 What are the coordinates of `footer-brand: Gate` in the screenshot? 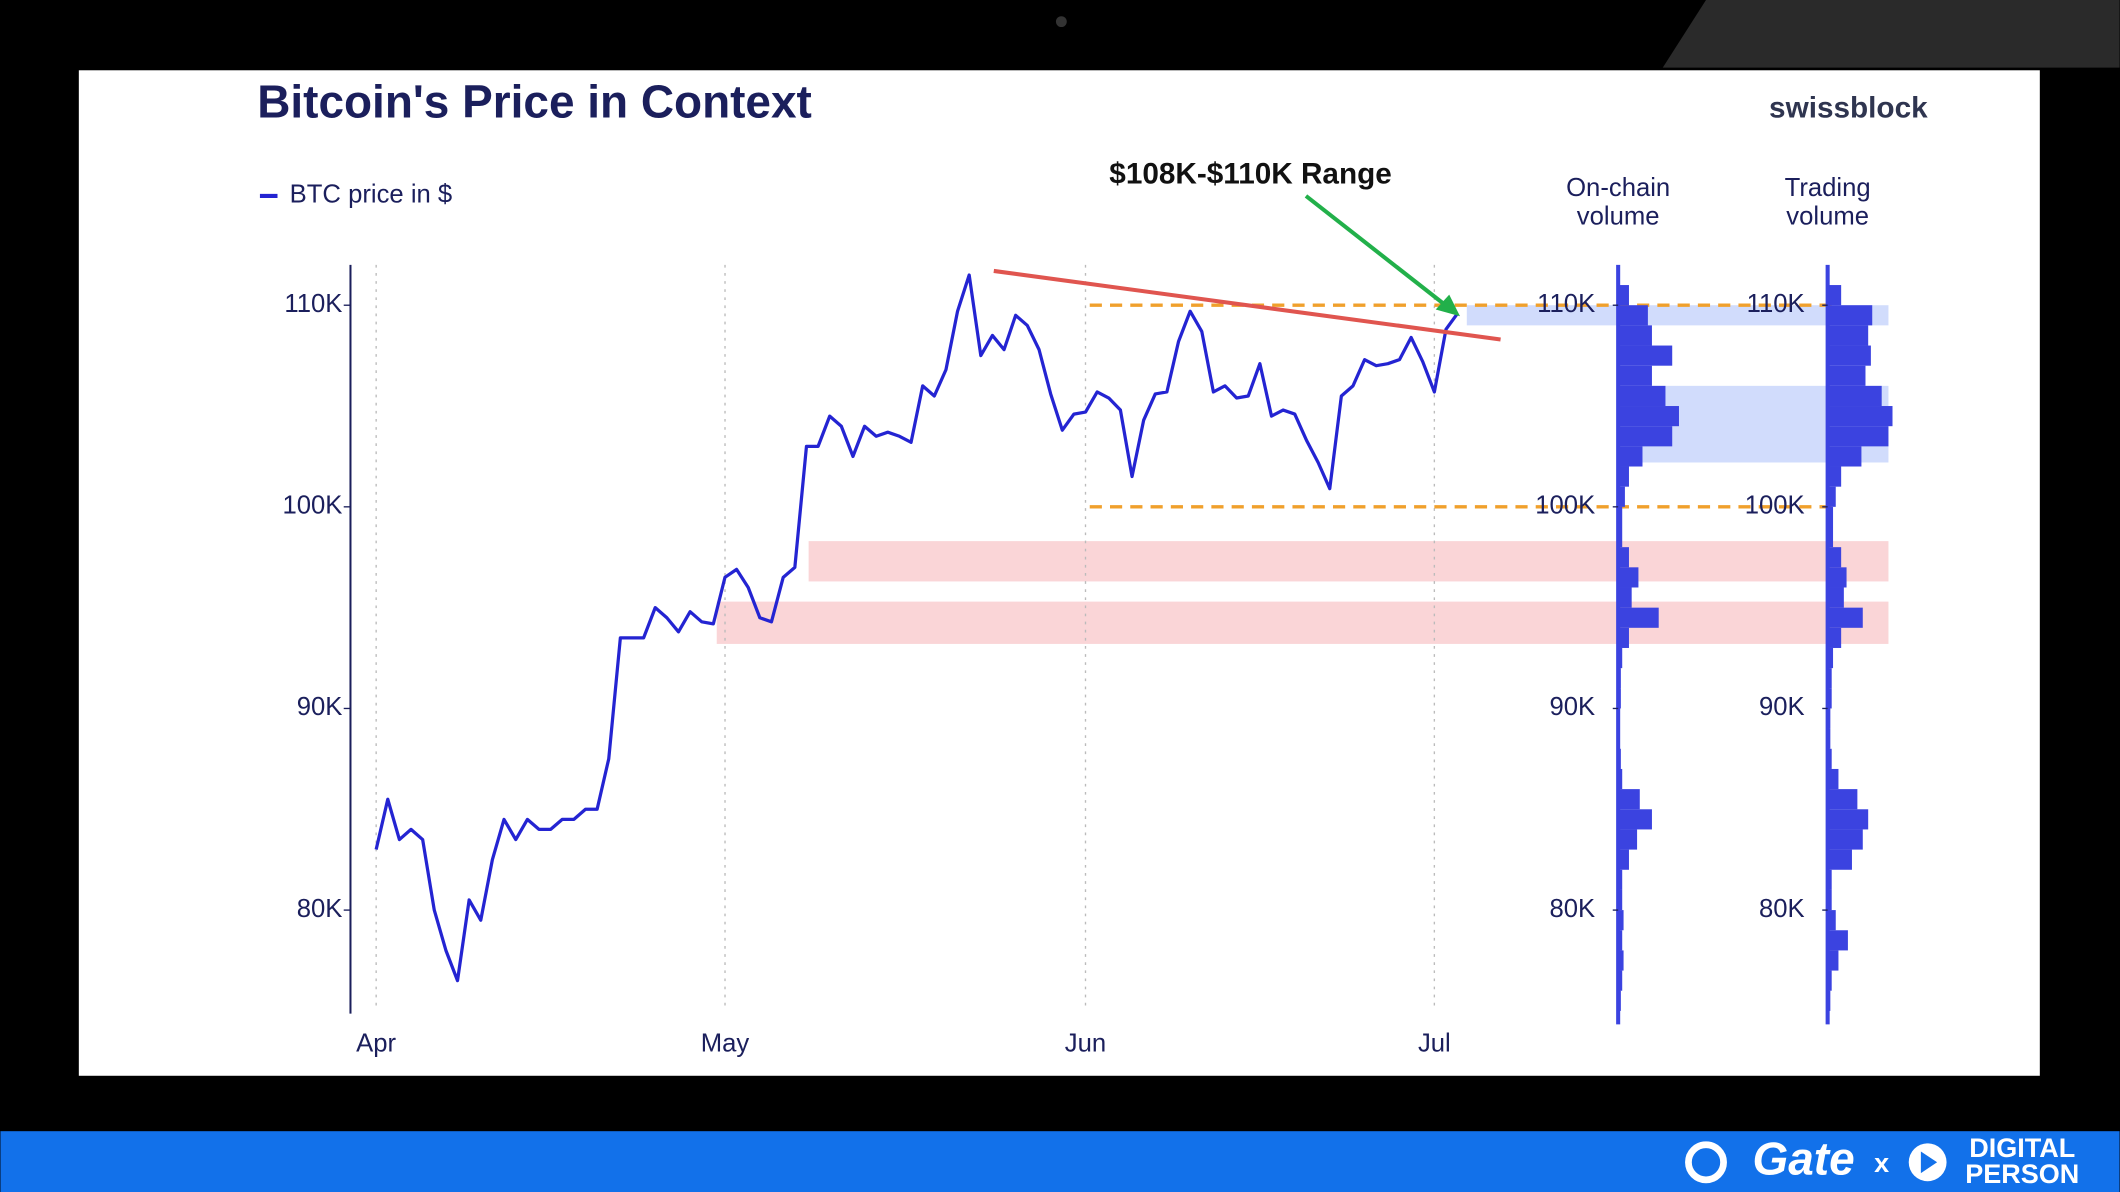 It's located at (1804, 1158).